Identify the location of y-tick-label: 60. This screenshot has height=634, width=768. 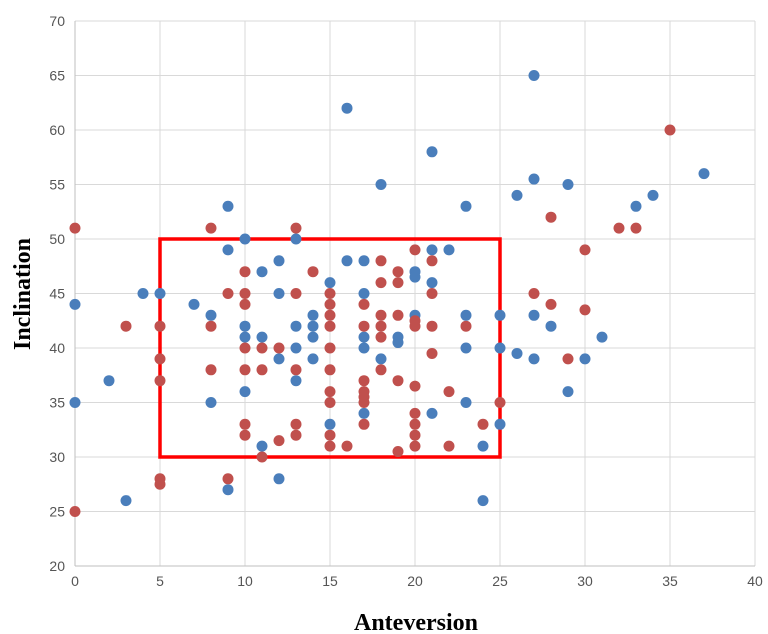
(57, 130).